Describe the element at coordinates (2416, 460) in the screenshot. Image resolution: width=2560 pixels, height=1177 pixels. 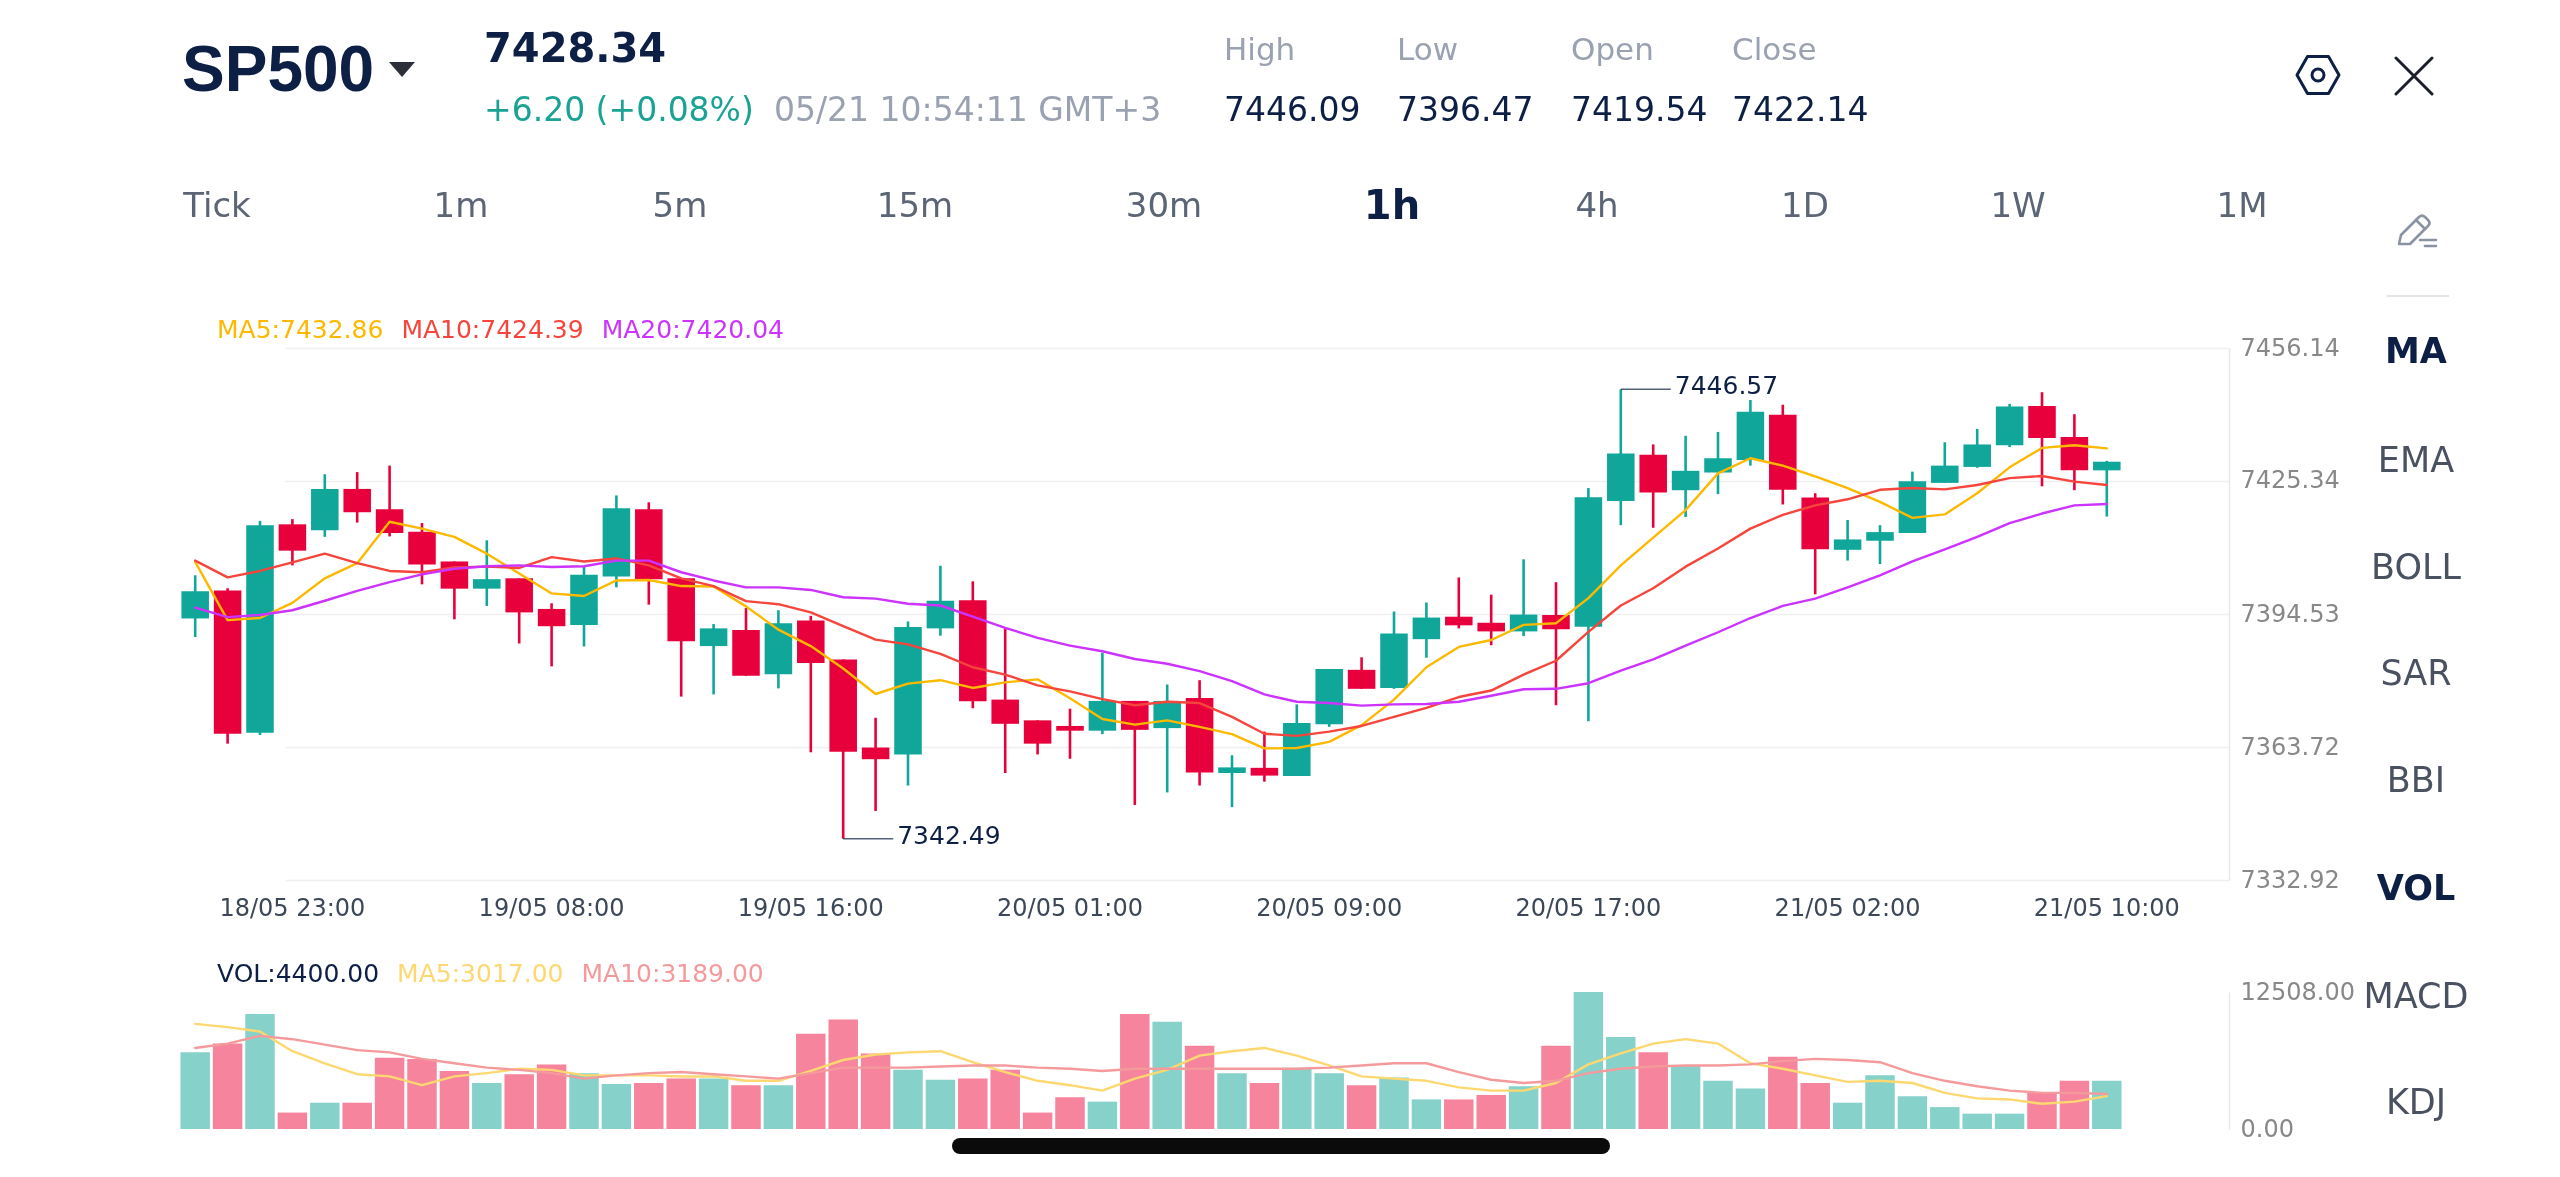
I see `text: EMA` at that location.